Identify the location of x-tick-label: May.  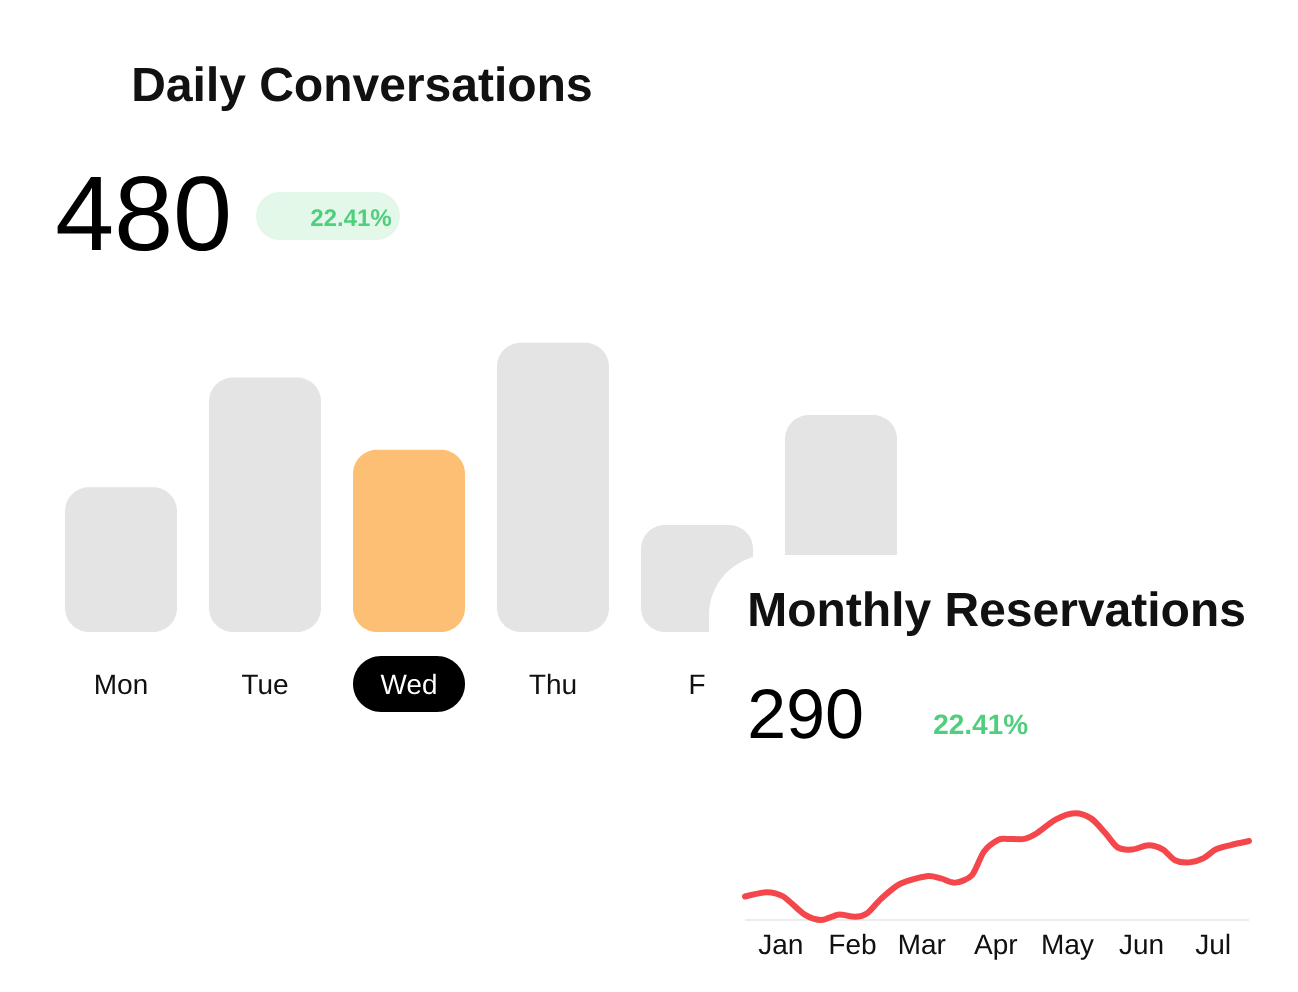
(1068, 947).